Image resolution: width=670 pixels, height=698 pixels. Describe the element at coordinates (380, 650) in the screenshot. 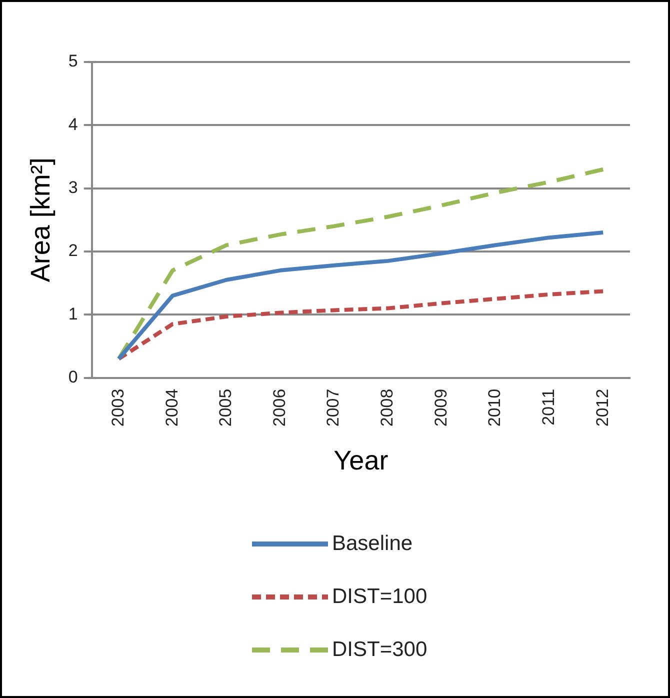

I see `legend-label: DIST=300` at that location.